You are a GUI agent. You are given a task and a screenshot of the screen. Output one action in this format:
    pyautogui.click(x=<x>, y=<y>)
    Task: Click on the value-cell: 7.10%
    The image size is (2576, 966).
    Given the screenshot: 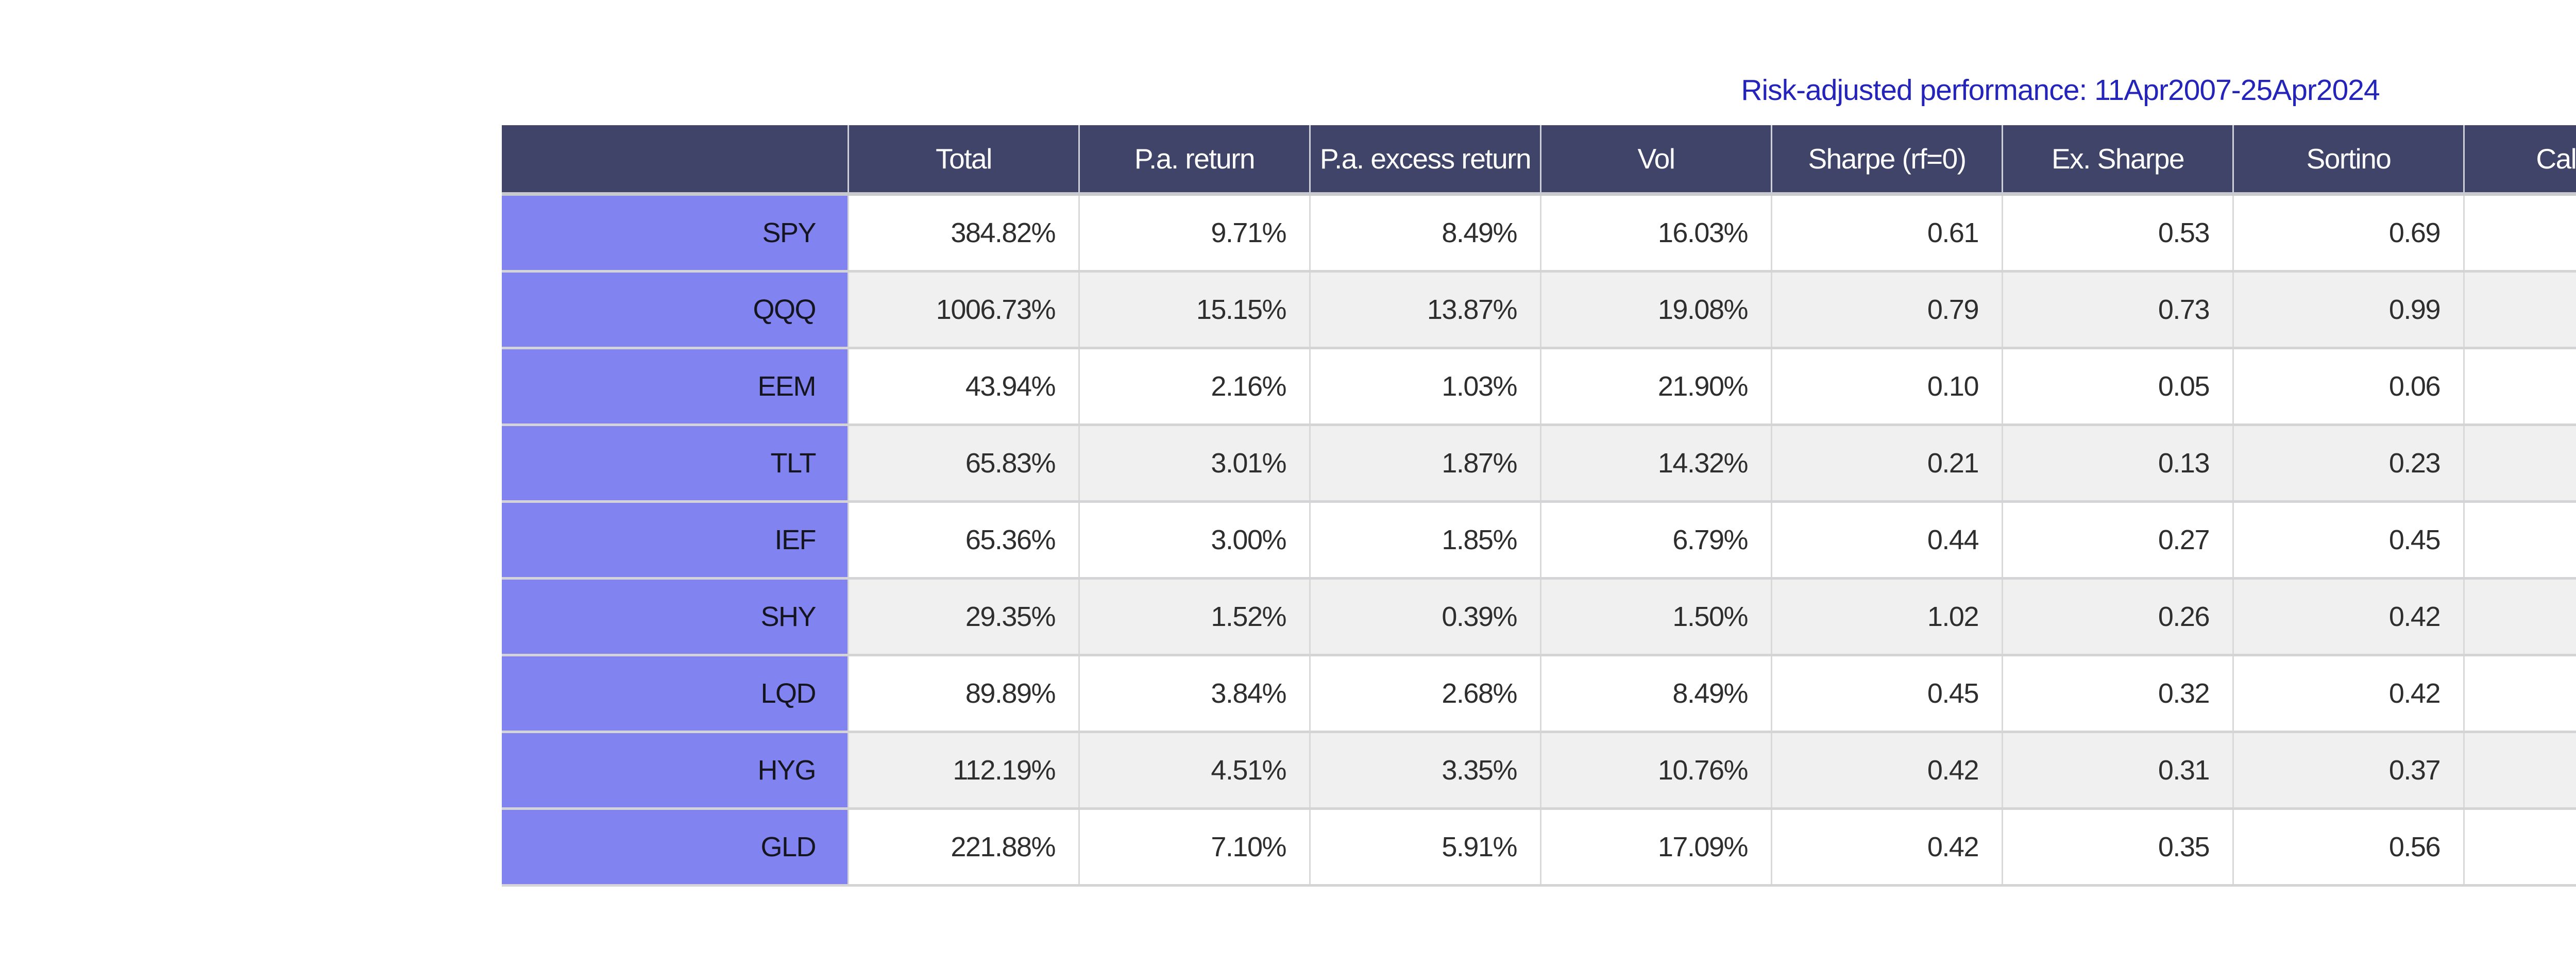 What is the action you would take?
    pyautogui.click(x=1195, y=847)
    